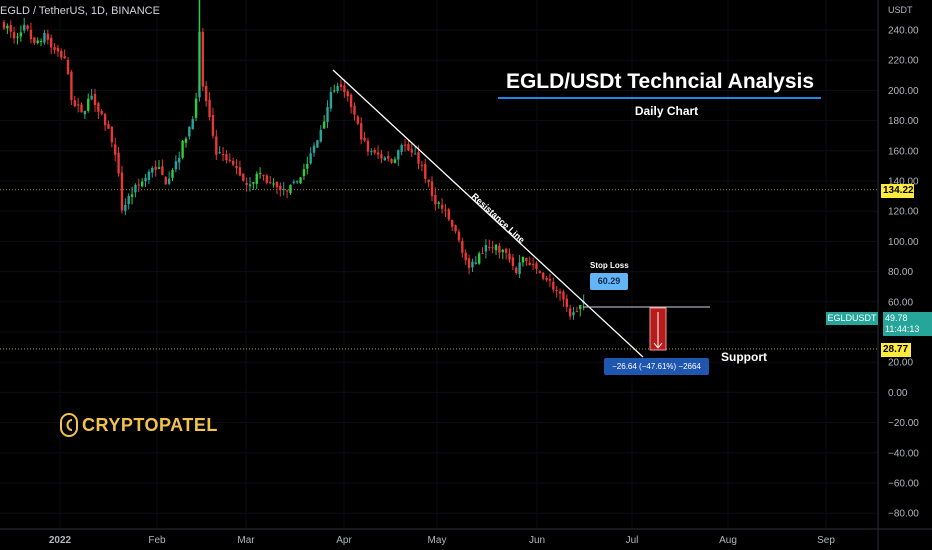 The image size is (932, 550). I want to click on time-tick-label: Sep, so click(826, 540).